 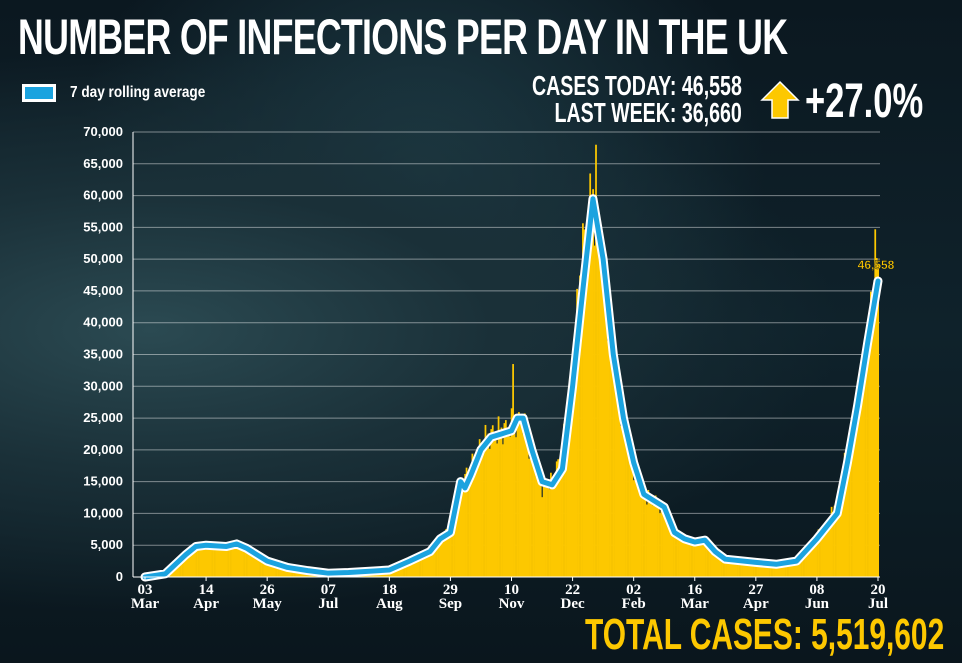 What do you see at coordinates (876, 265) in the screenshot?
I see `latest-value-label: 46,558` at bounding box center [876, 265].